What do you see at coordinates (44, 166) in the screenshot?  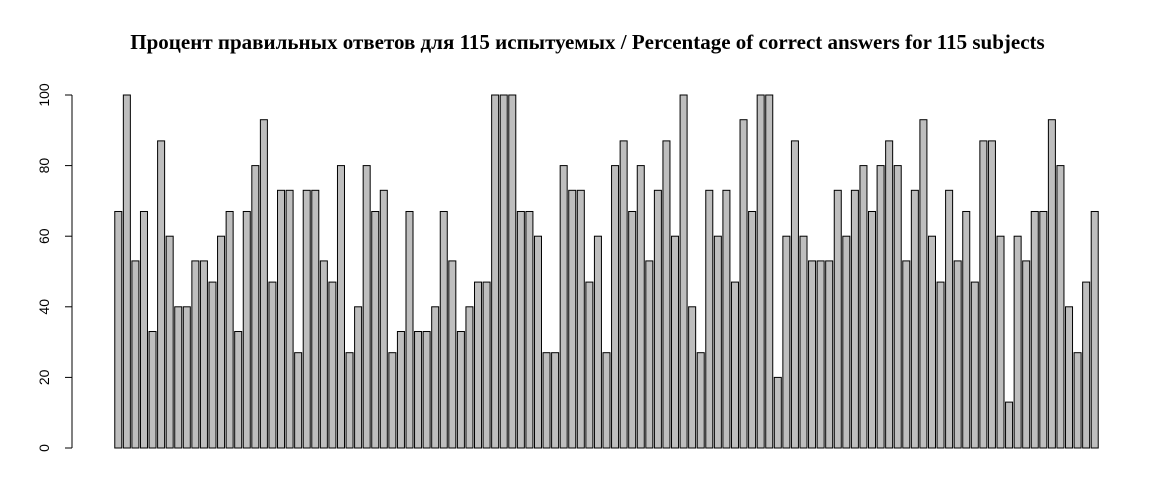 I see `y-tick-label: 80` at bounding box center [44, 166].